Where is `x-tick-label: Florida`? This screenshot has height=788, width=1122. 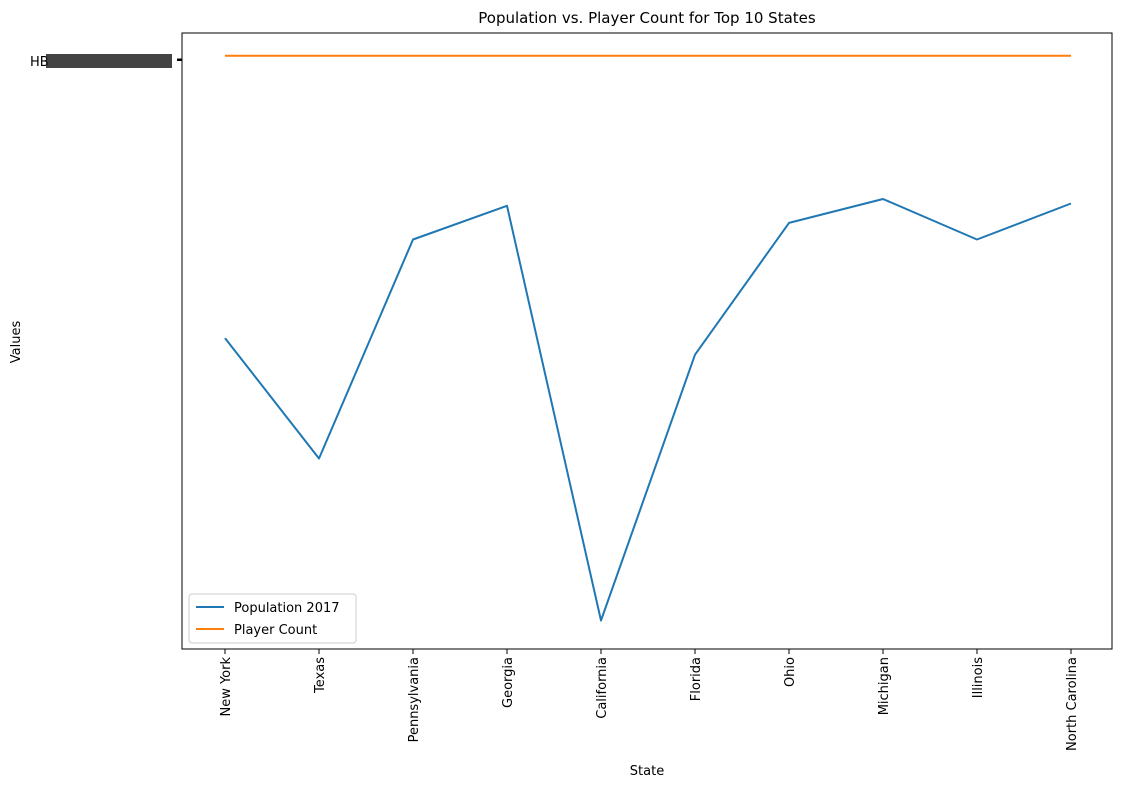 x-tick-label: Florida is located at coordinates (696, 679).